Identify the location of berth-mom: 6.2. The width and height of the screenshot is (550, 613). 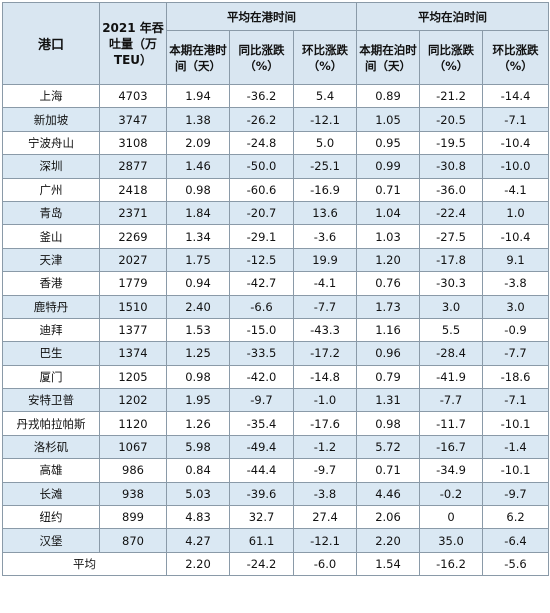
(516, 517).